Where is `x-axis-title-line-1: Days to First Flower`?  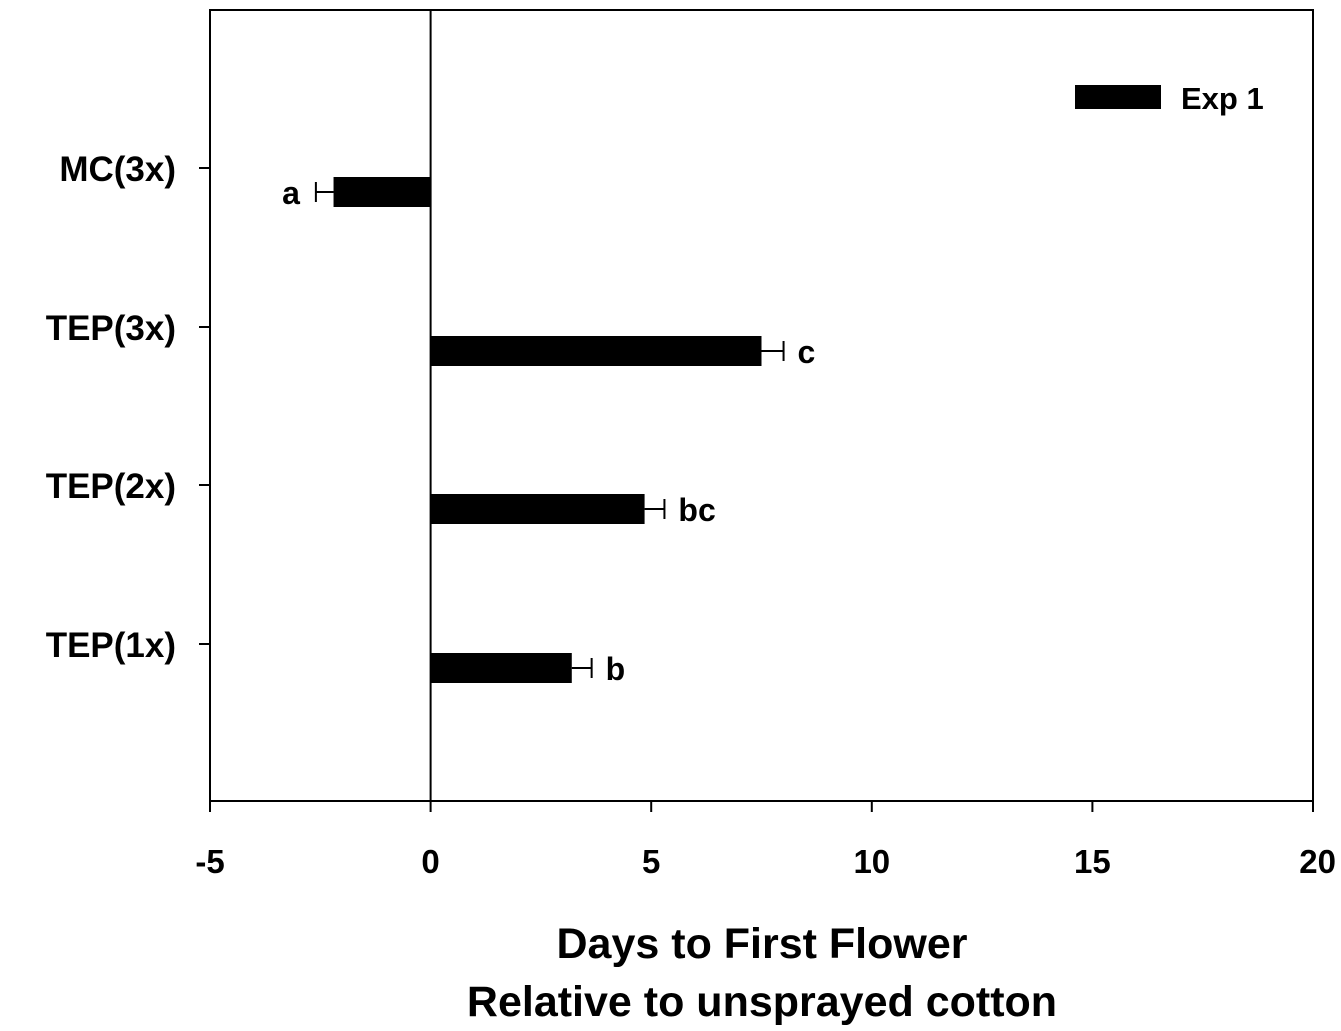 x-axis-title-line-1: Days to First Flower is located at coordinates (762, 944).